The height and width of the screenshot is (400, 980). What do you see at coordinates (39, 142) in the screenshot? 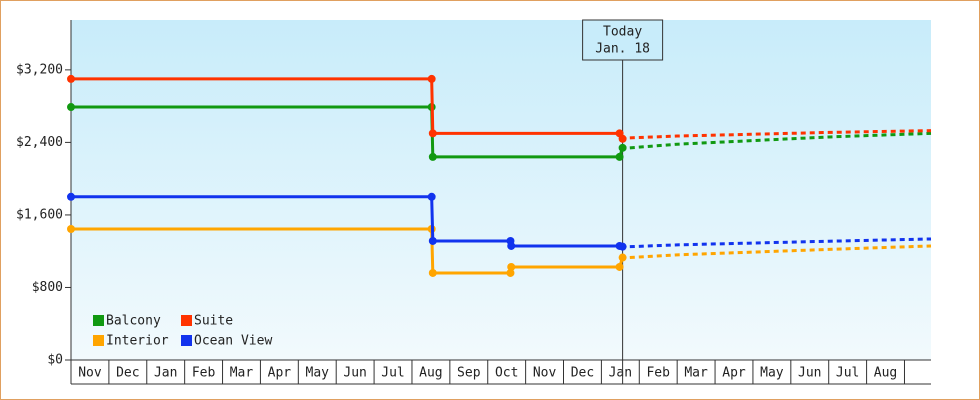
I see `y-tick-label: $2,400` at bounding box center [39, 142].